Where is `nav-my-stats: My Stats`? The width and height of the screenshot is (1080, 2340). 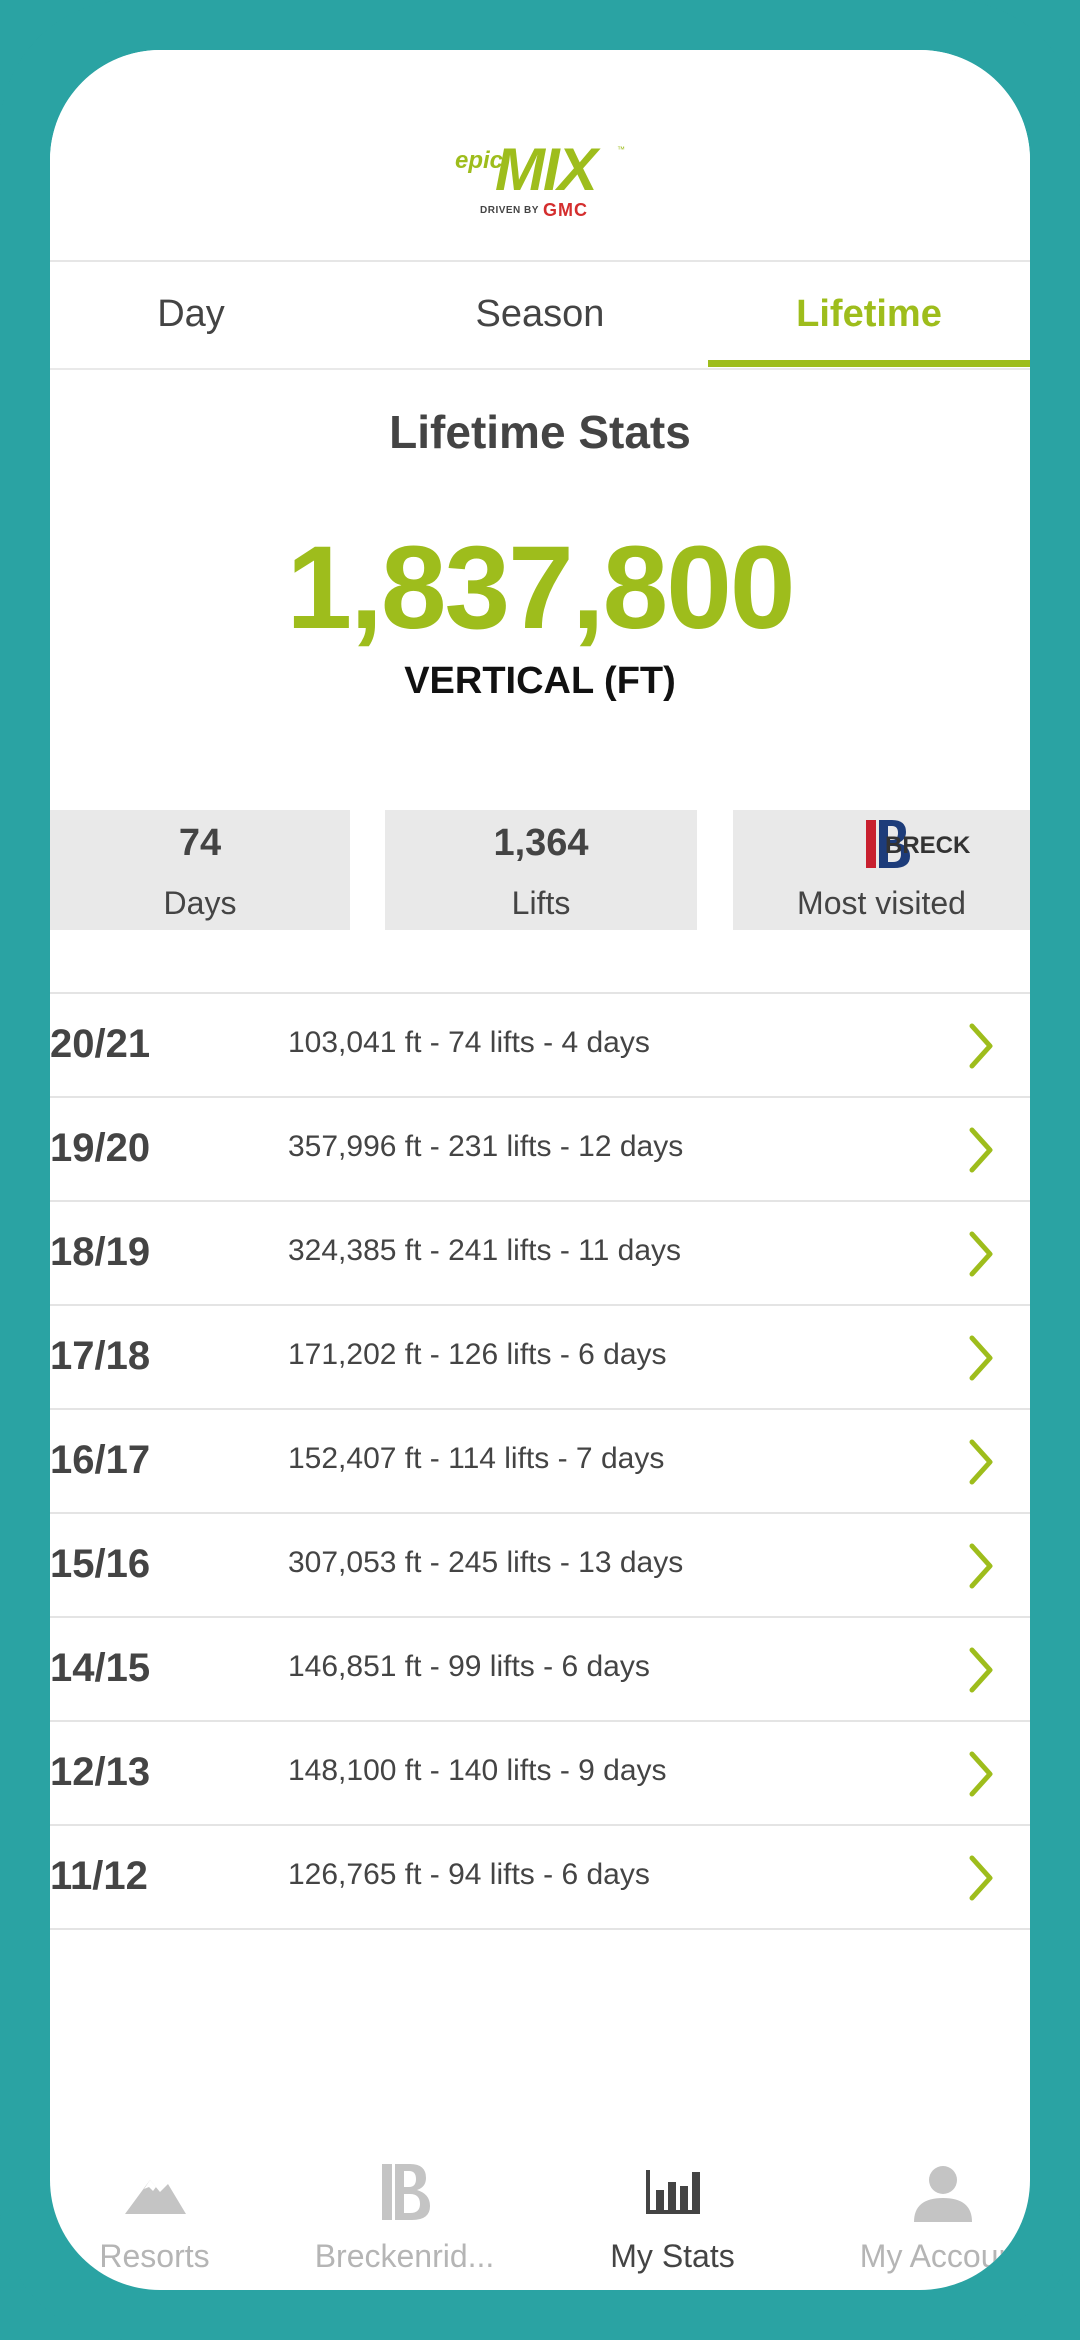
nav-my-stats: My Stats is located at coordinates (672, 2225).